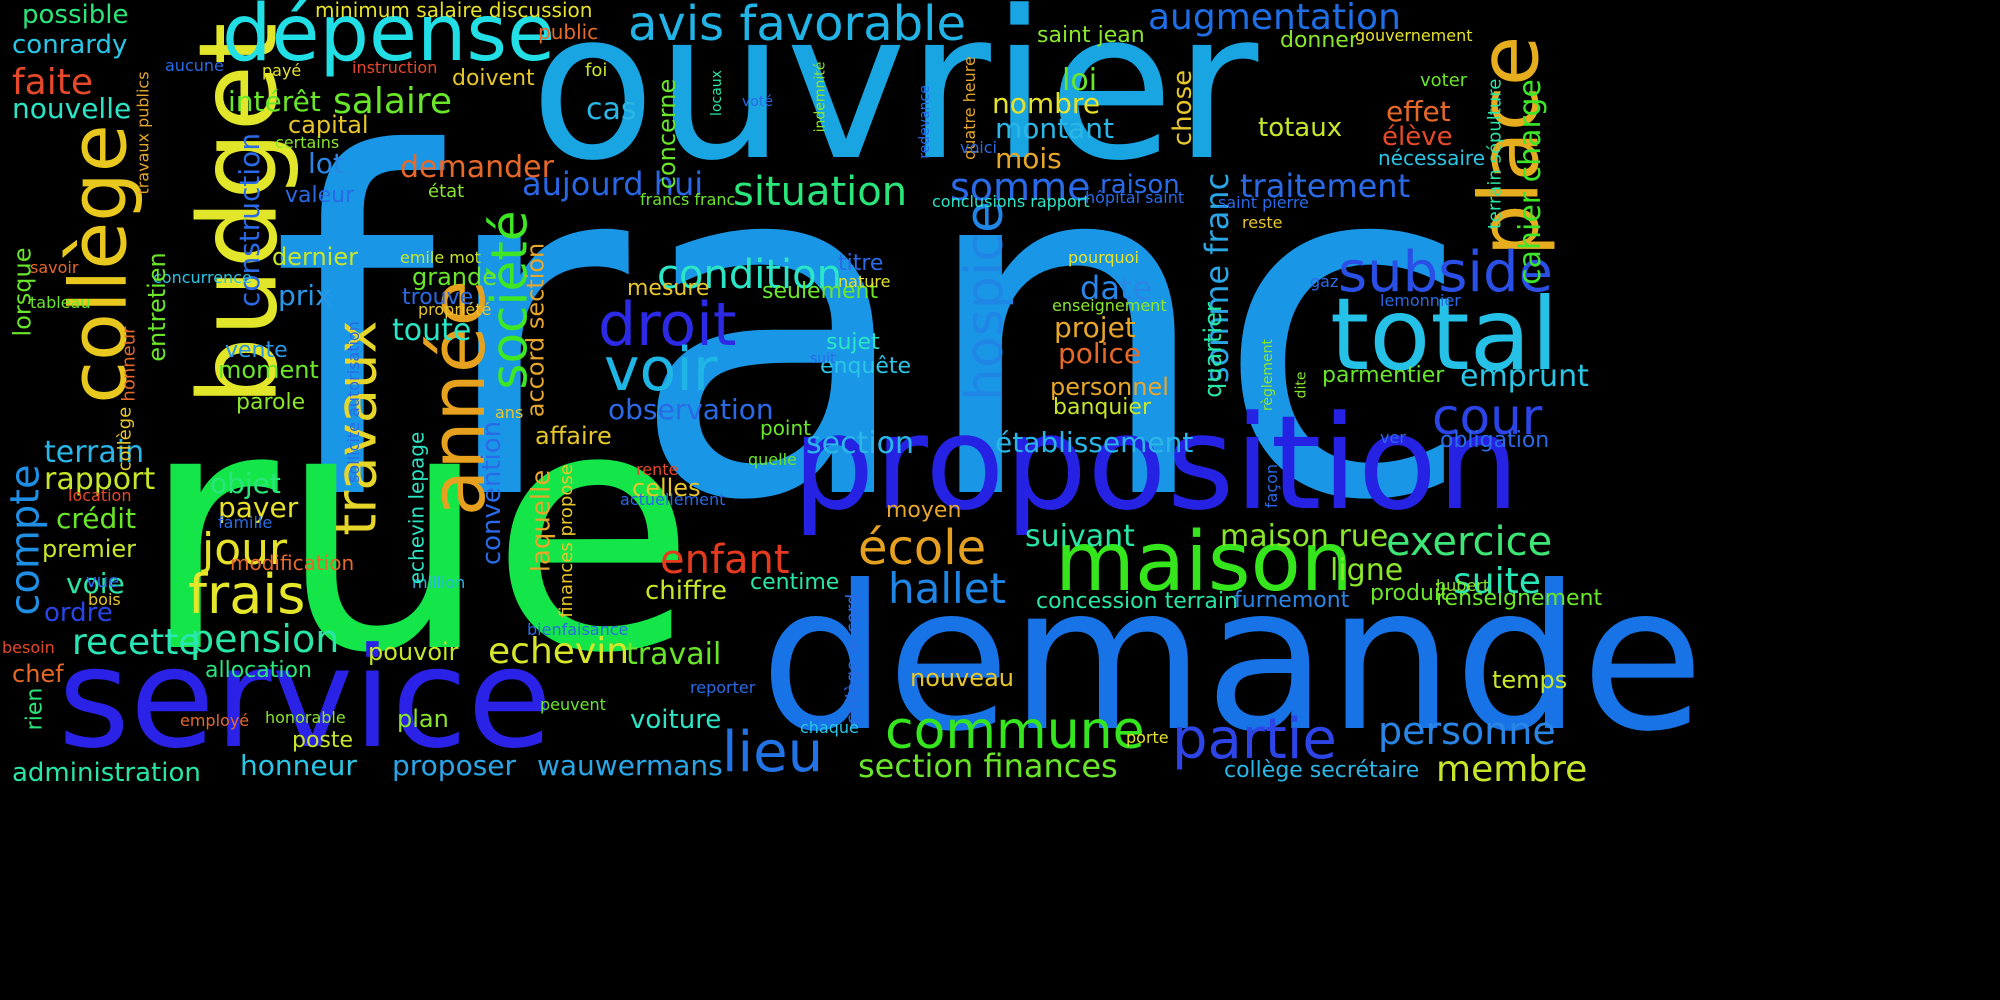 The height and width of the screenshot is (1000, 2000). Describe the element at coordinates (1204, 562) in the screenshot. I see `word-maison: maison` at that location.